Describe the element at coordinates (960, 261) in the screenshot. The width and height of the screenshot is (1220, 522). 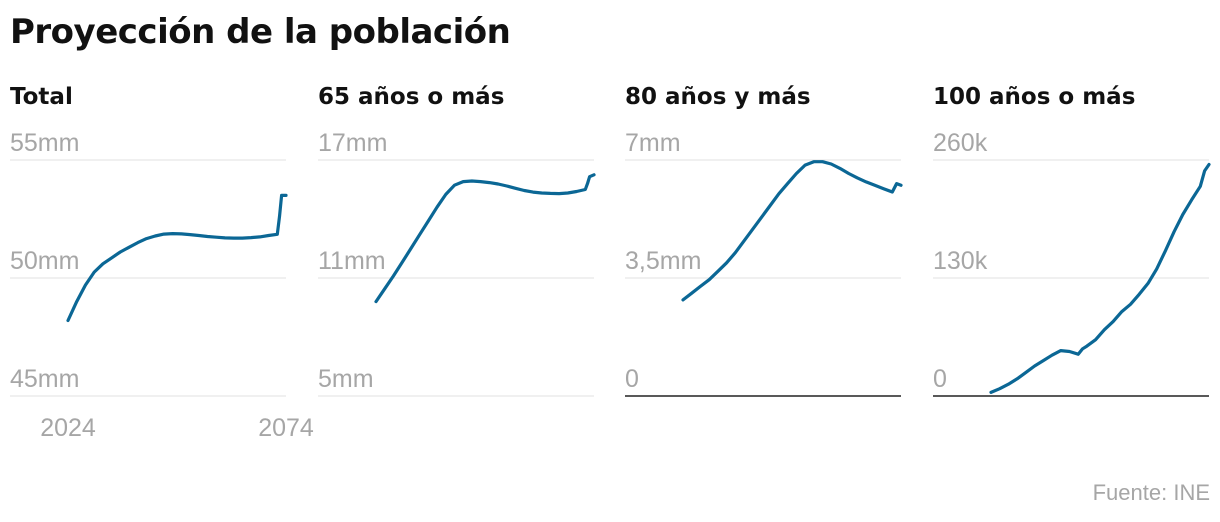
I see `y-tick-label: 130k` at that location.